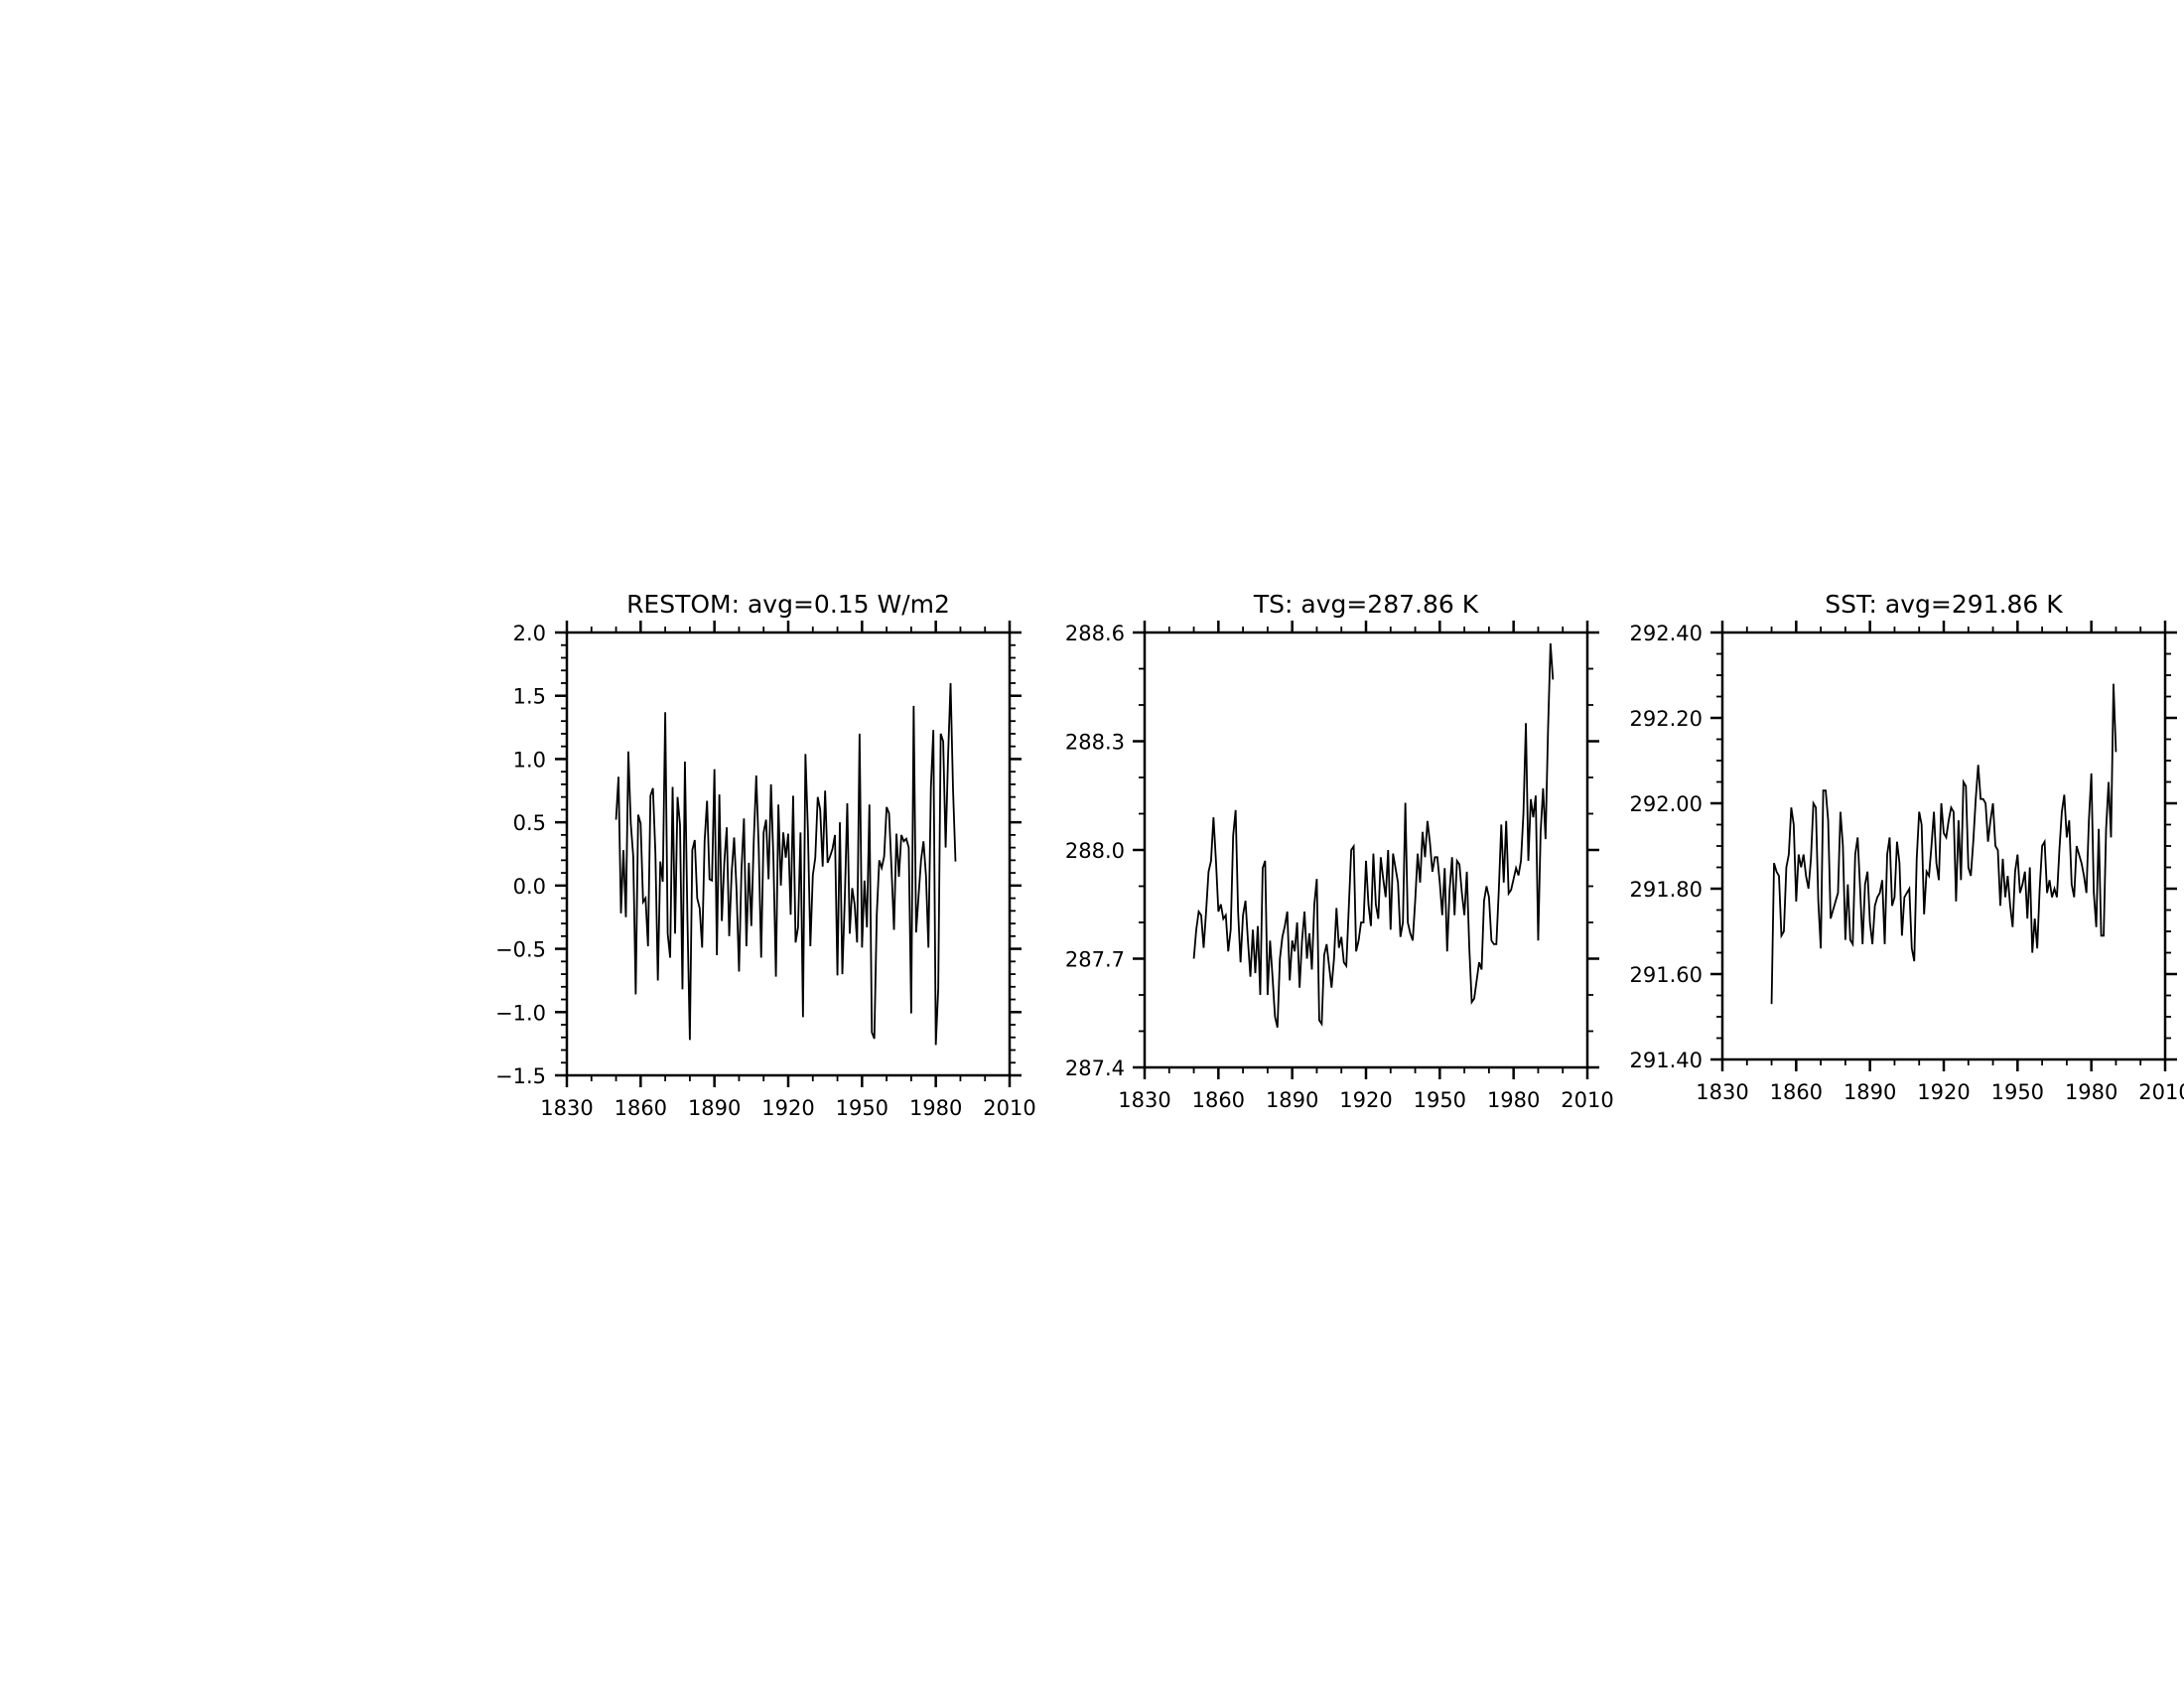 This screenshot has width=2184, height=1688. Describe the element at coordinates (1666, 1060) in the screenshot. I see `y-tick-label: 291.40` at that location.